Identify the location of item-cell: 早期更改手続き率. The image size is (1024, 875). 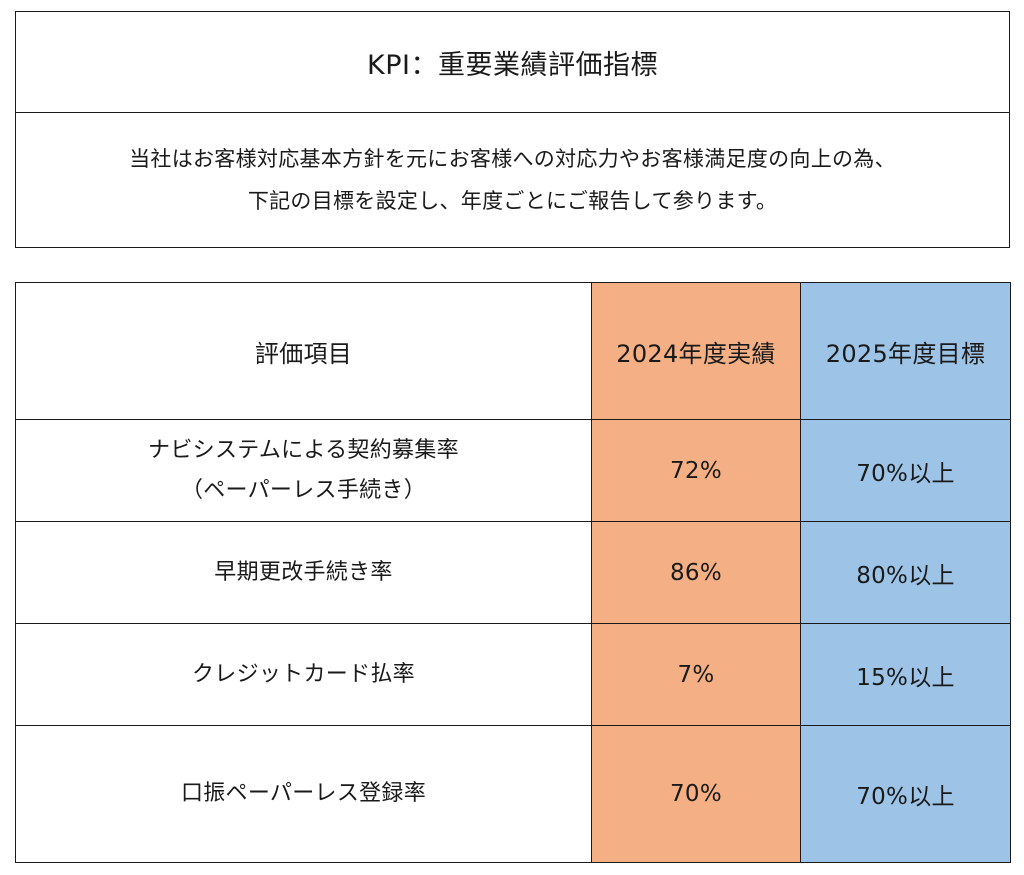
(303, 572).